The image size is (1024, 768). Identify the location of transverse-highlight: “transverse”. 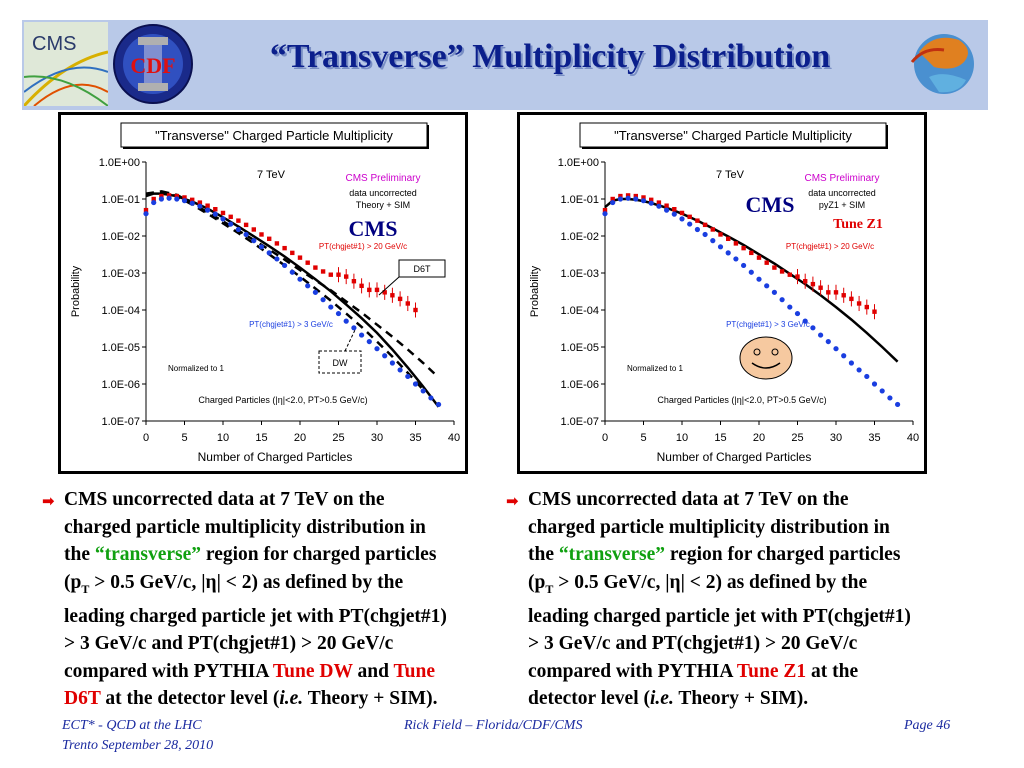
(148, 554).